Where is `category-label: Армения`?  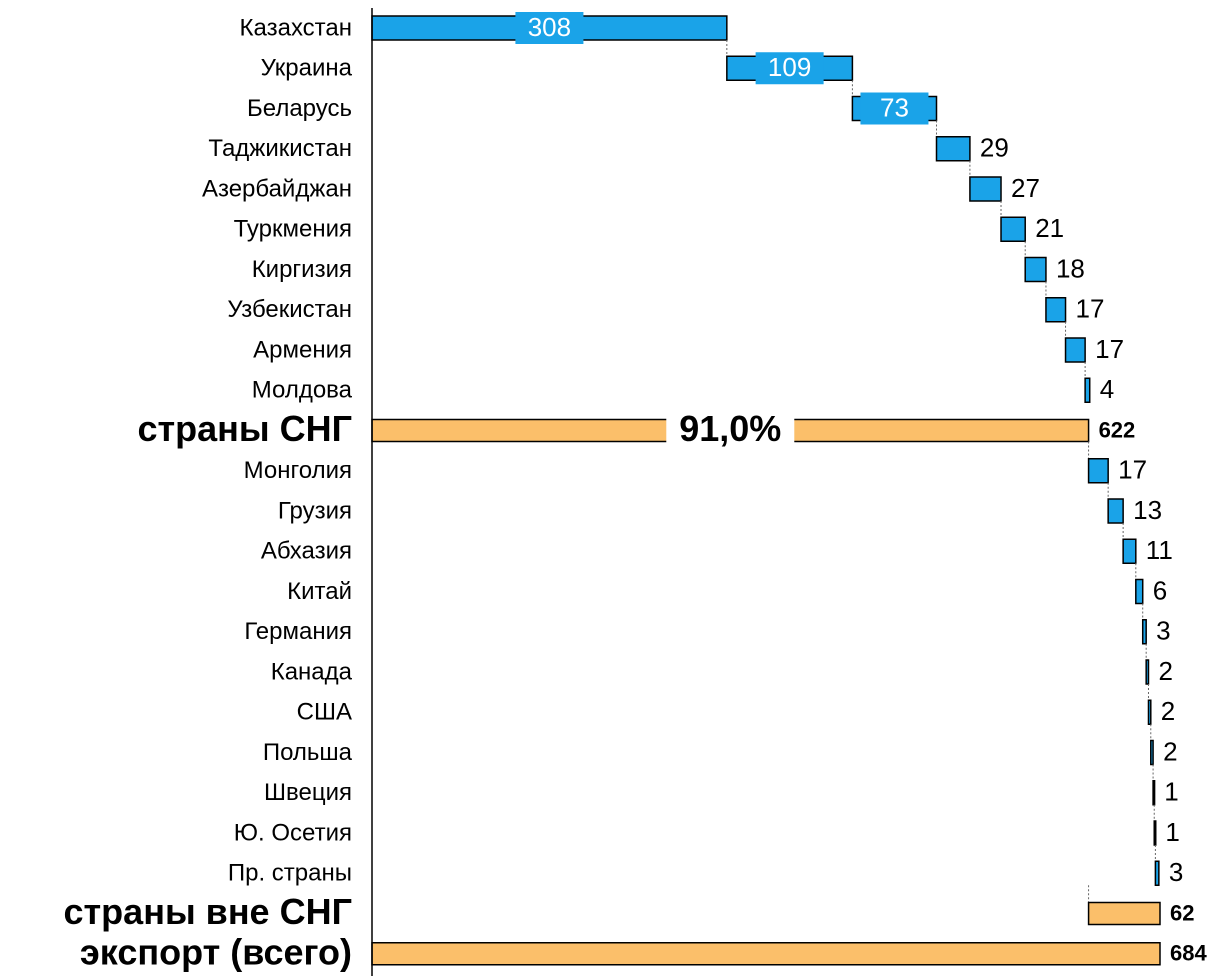 category-label: Армения is located at coordinates (302, 349).